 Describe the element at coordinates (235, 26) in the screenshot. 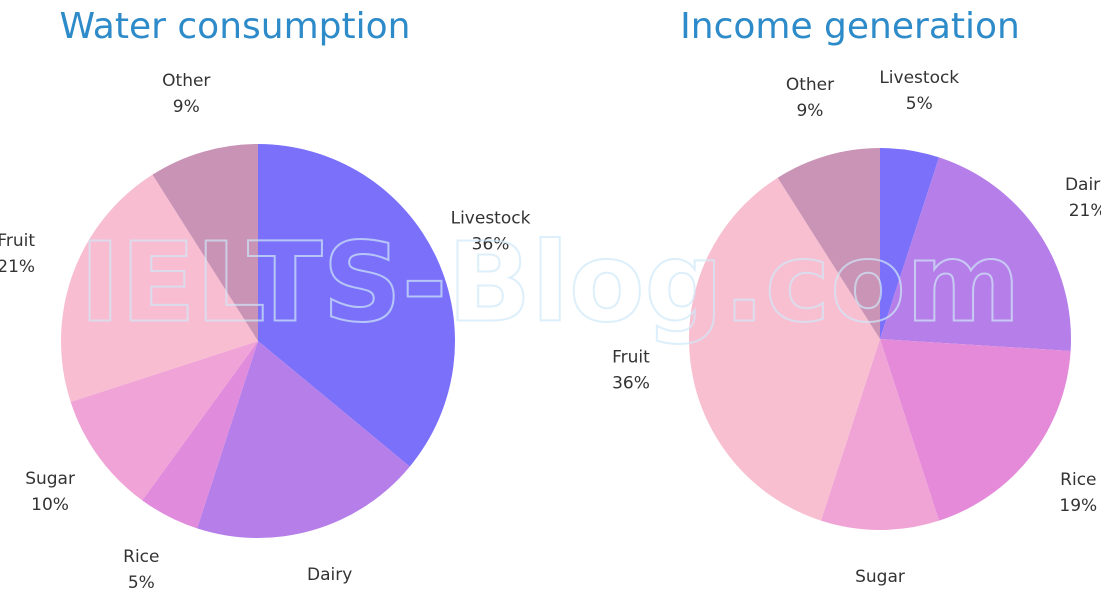

I see `chart-title: Water consumption` at that location.